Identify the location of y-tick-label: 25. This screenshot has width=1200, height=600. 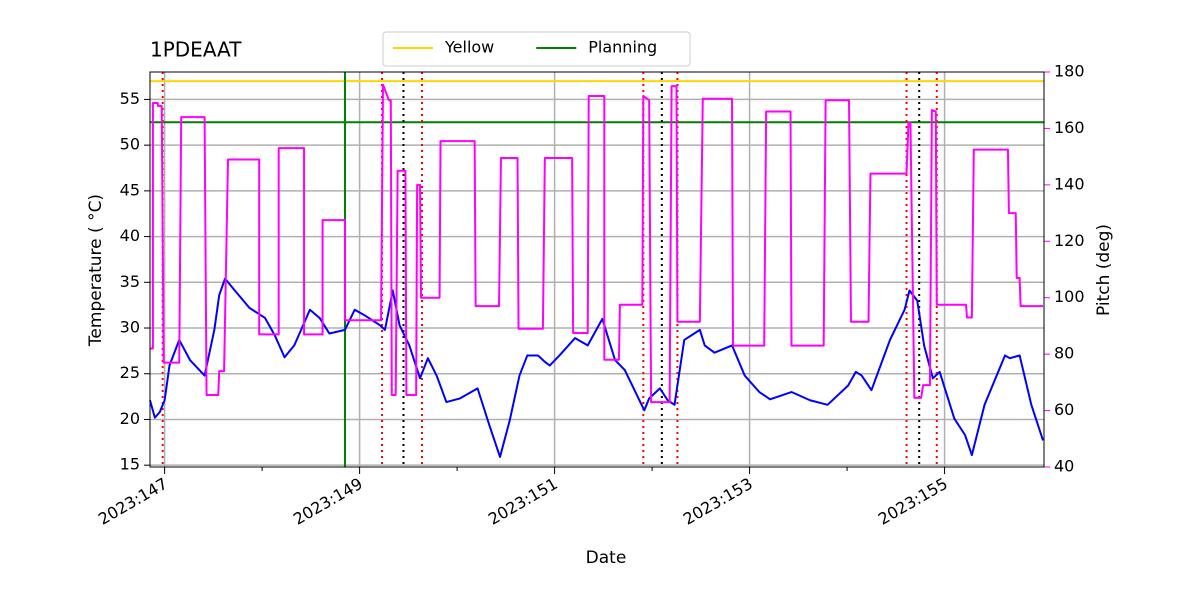
(130, 372).